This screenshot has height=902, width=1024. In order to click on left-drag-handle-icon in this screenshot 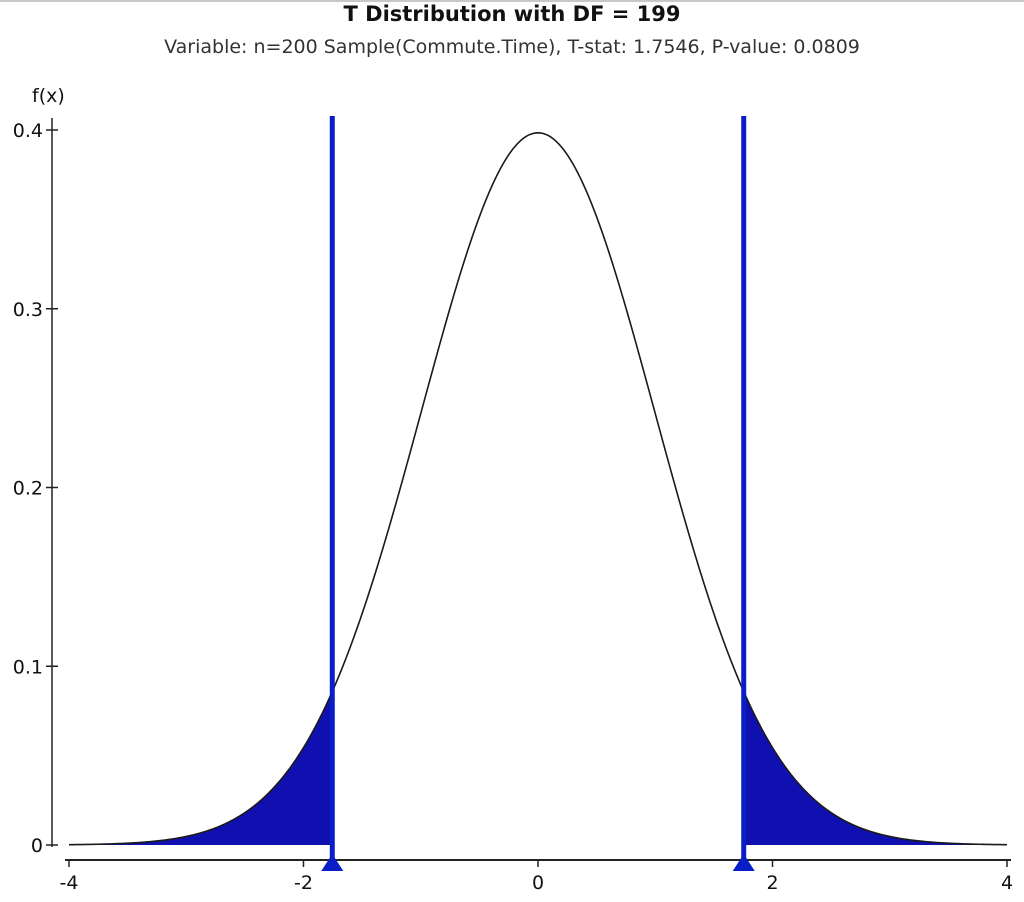, I will do `click(332, 862)`.